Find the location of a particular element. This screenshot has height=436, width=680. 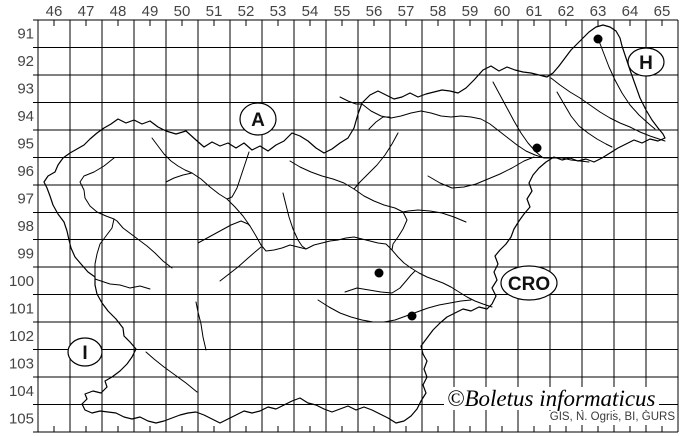

col-axis-label: 50 is located at coordinates (182, 11).